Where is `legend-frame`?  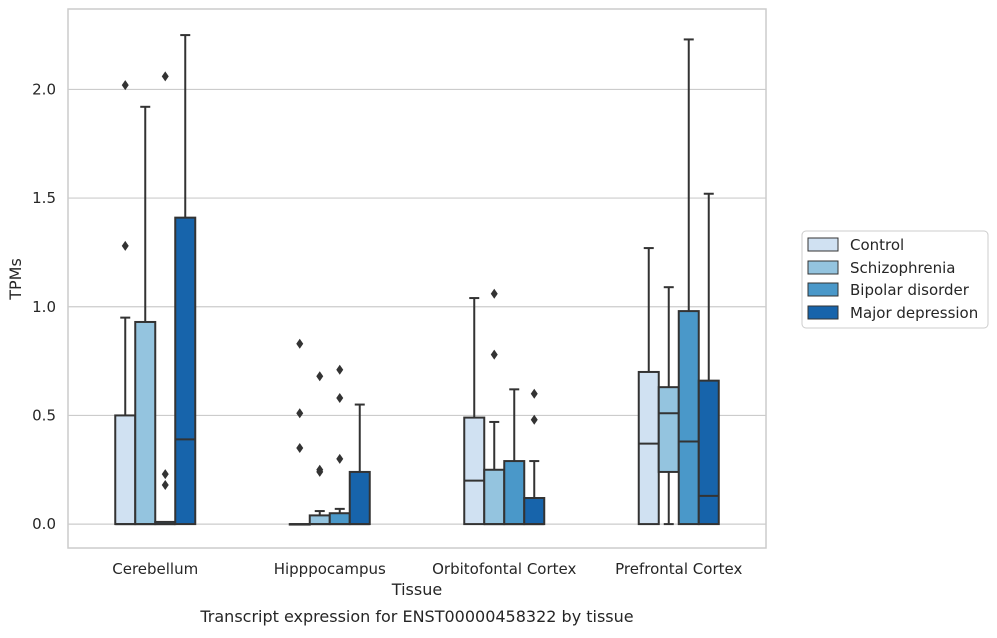 legend-frame is located at coordinates (895, 279).